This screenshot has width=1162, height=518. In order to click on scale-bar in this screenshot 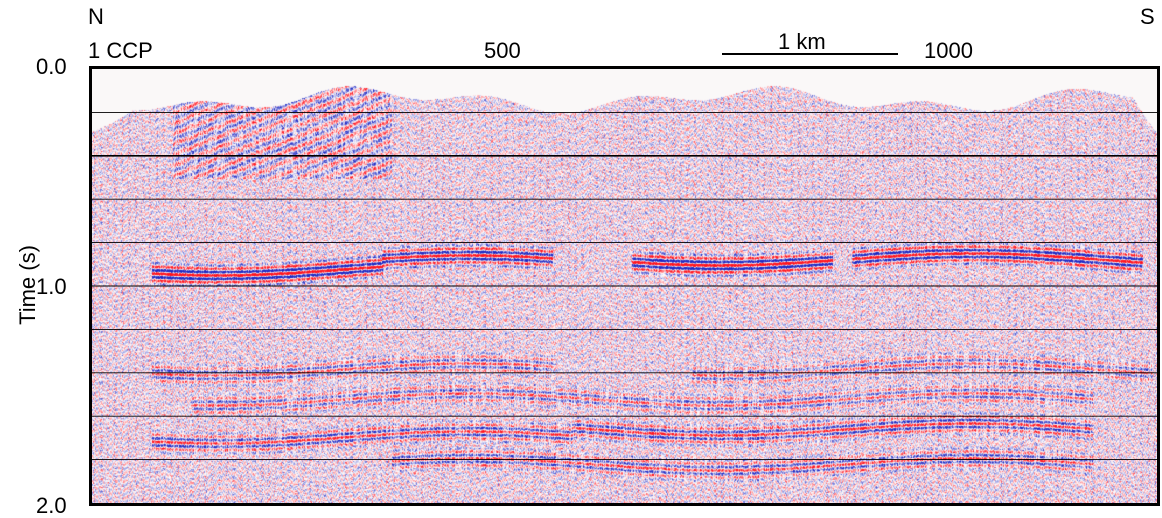, I will do `click(810, 54)`.